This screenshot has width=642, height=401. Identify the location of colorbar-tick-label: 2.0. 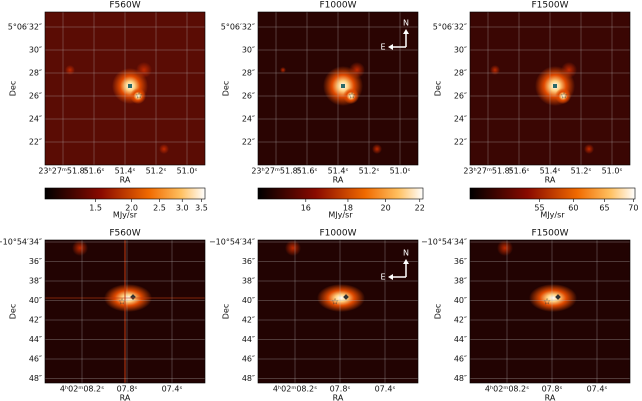
(131, 208).